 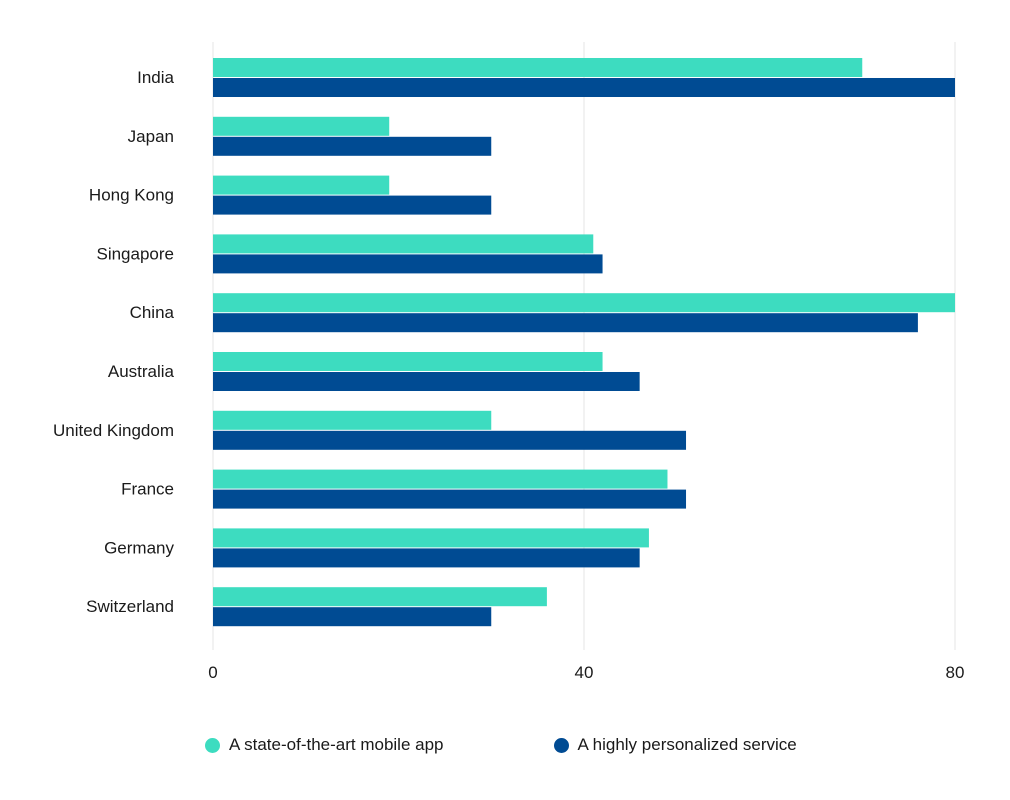 I want to click on x-tick-label-40: 40, so click(x=584, y=672).